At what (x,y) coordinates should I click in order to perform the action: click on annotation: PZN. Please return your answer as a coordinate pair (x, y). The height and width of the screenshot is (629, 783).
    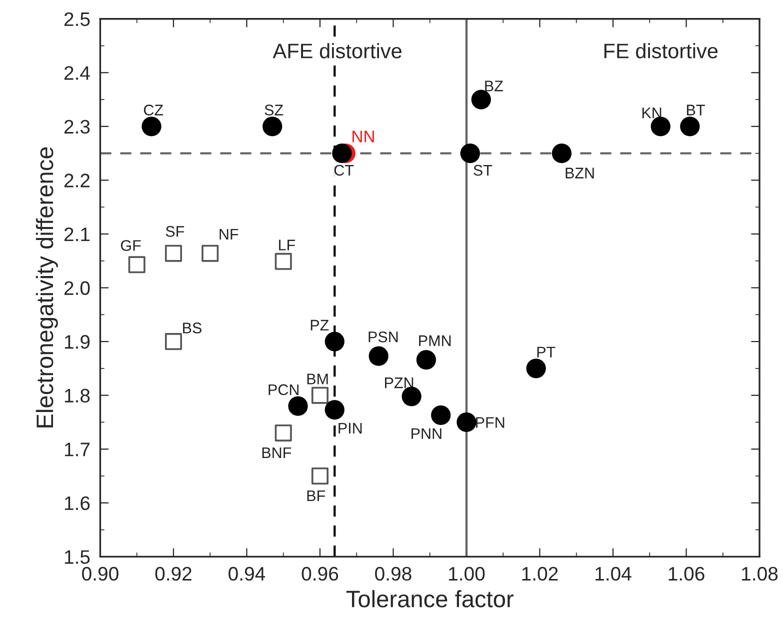
    Looking at the image, I should click on (399, 383).